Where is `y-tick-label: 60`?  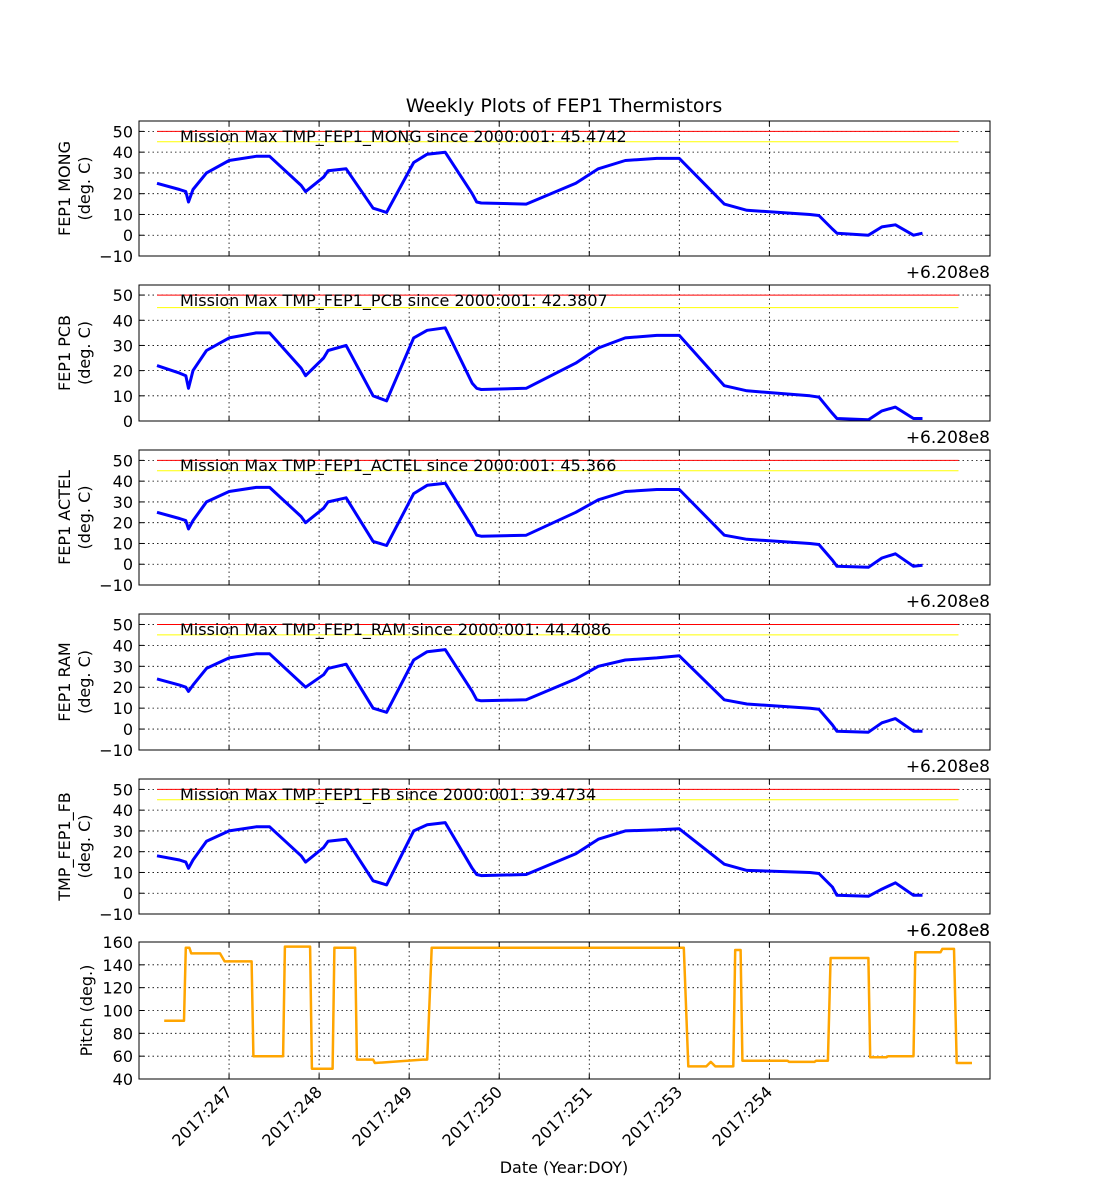 y-tick-label: 60 is located at coordinates (123, 1056).